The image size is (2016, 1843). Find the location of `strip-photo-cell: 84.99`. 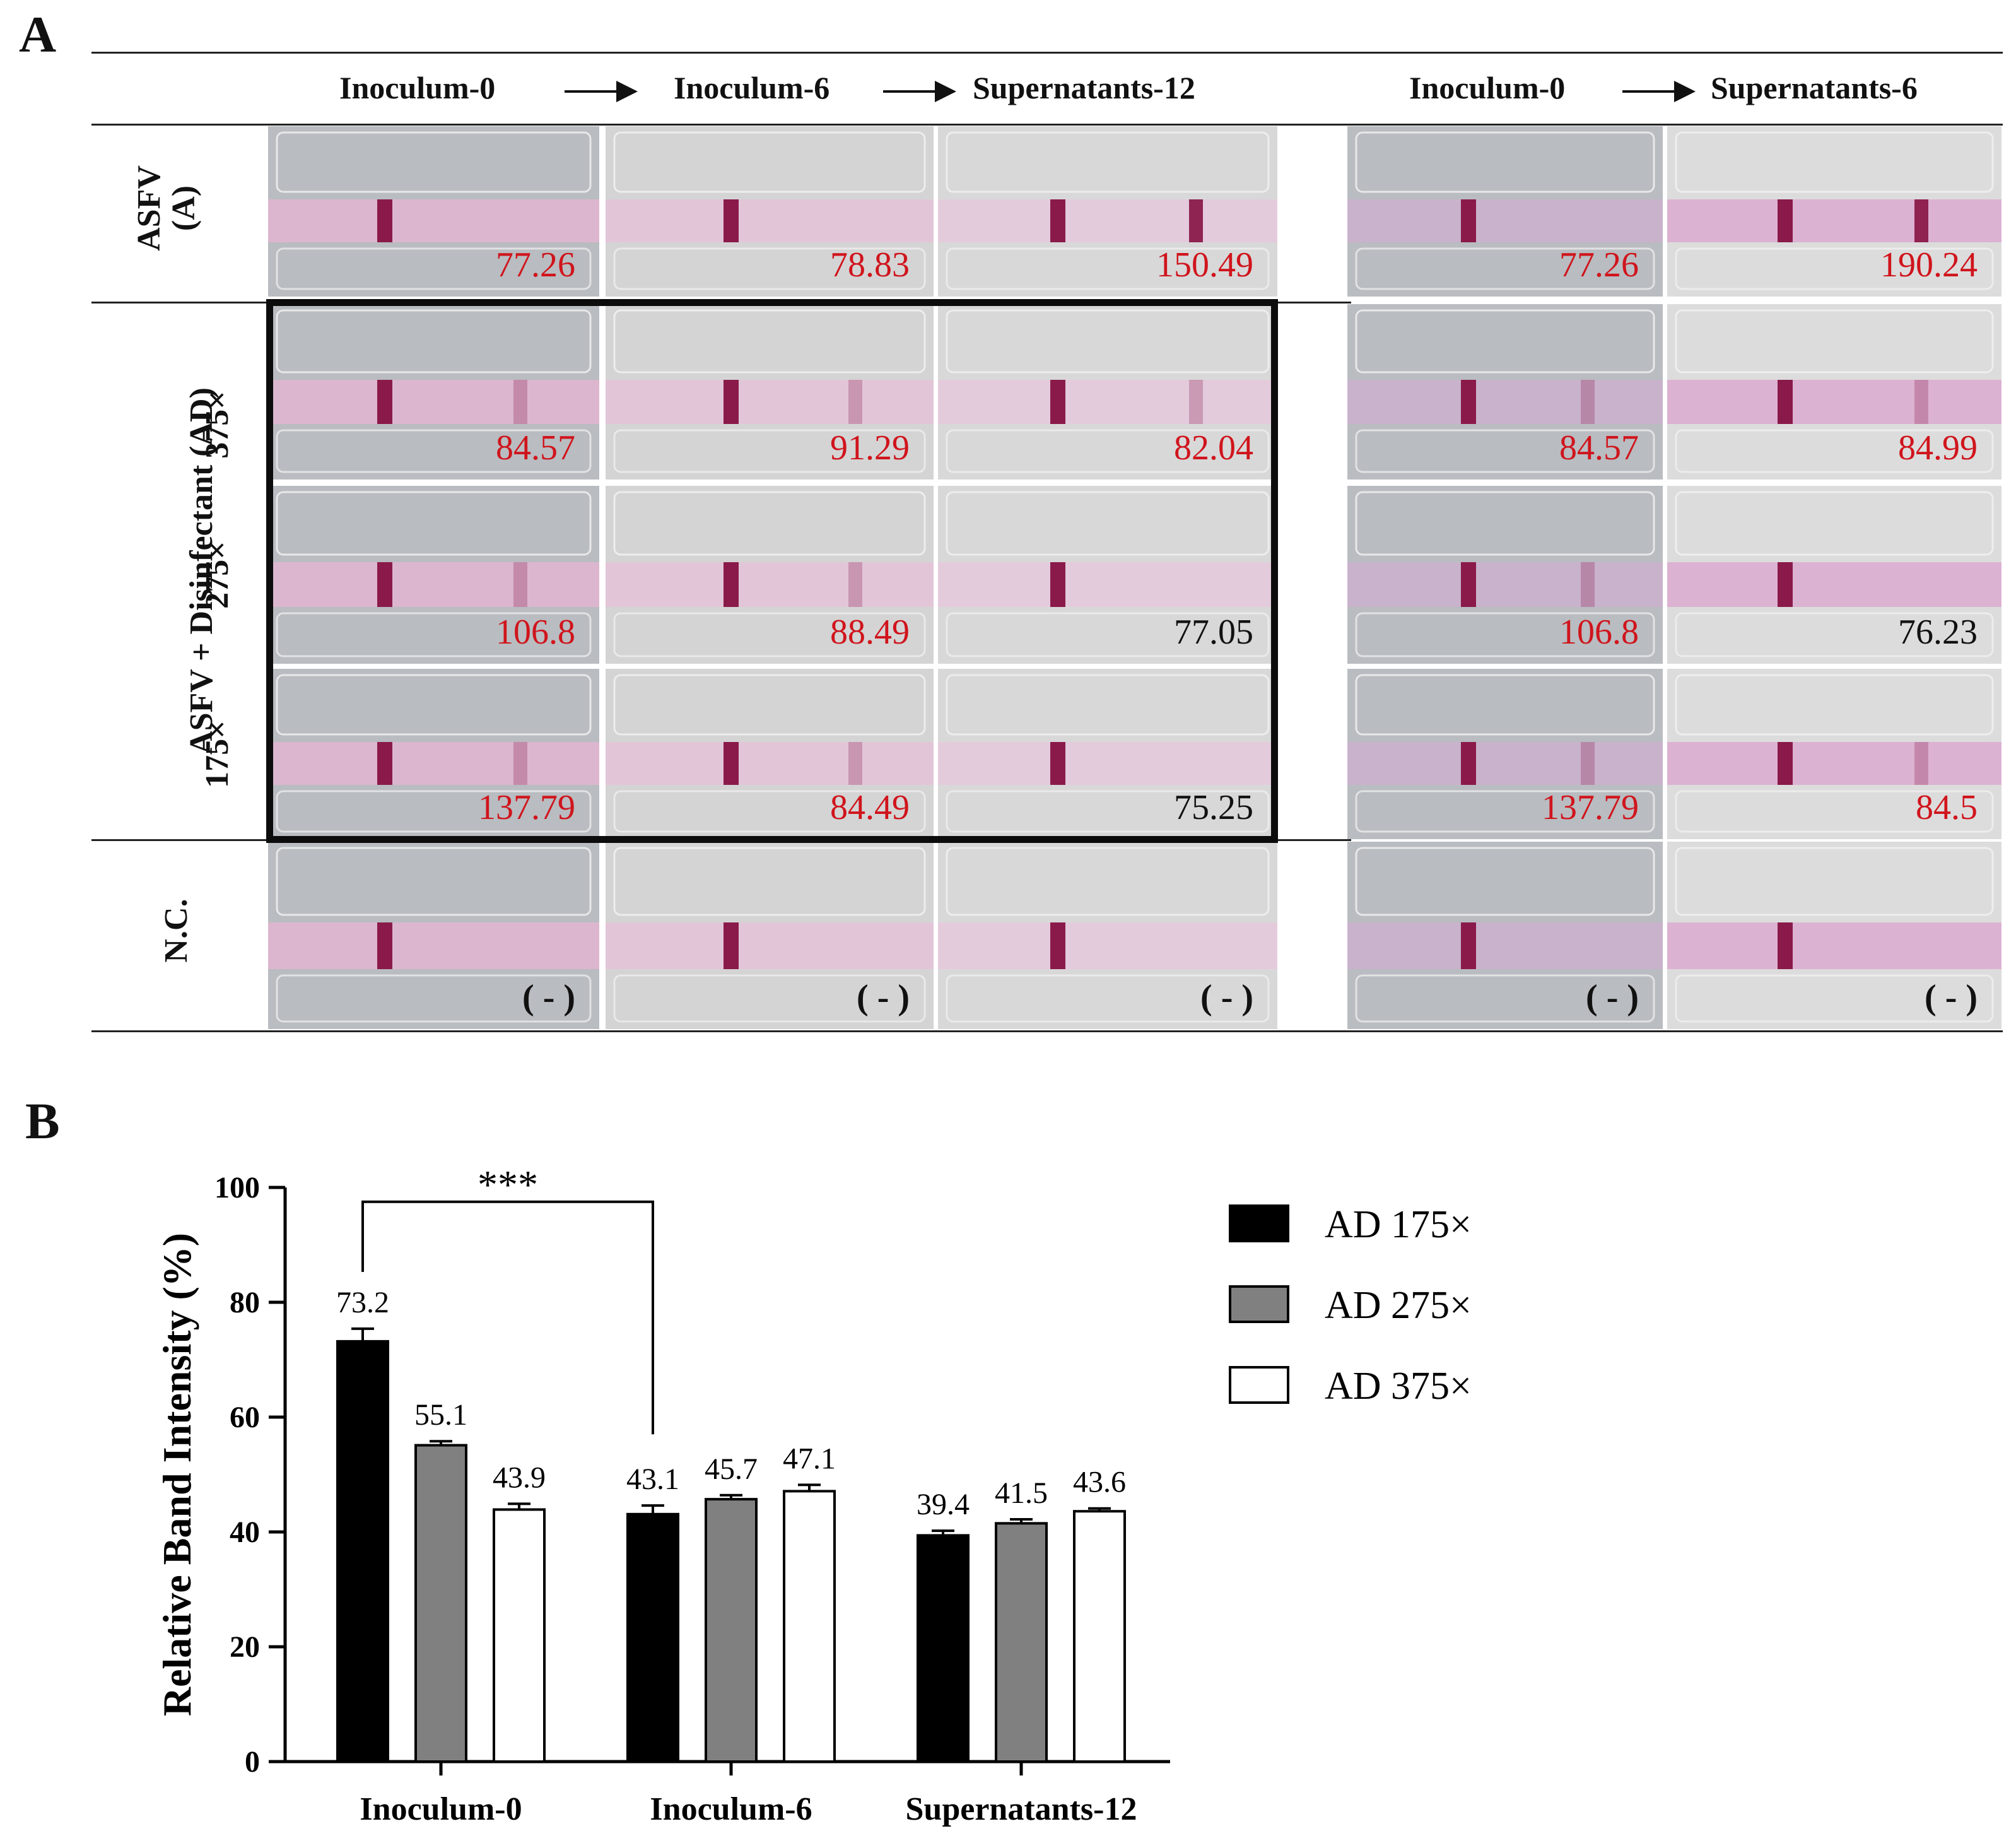

strip-photo-cell: 84.99 is located at coordinates (1834, 392).